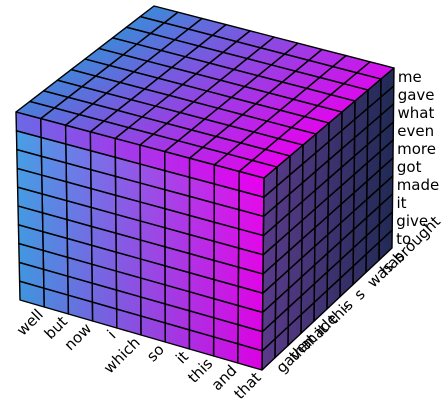  Describe the element at coordinates (416, 113) in the screenshot. I see `vertical-axis-label: what` at that location.